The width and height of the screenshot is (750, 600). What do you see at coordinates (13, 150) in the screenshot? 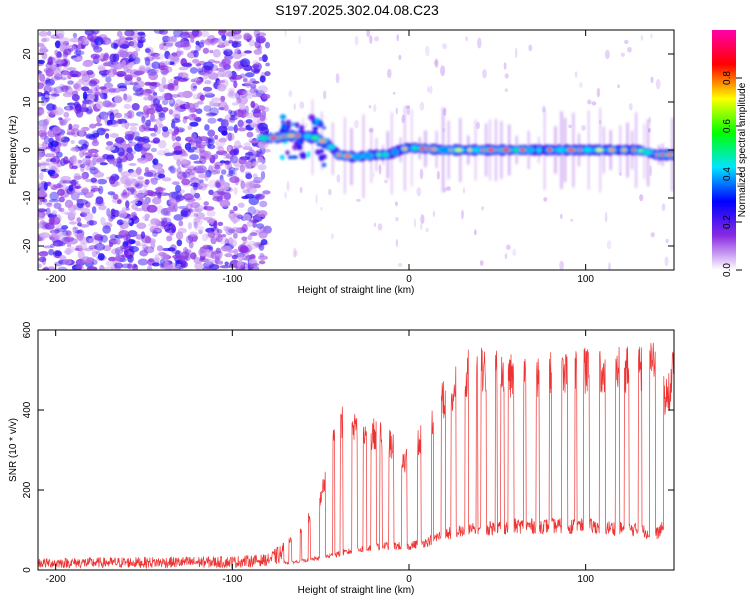
I see `spectrogram-y-label: Frequency (Hz)` at bounding box center [13, 150].